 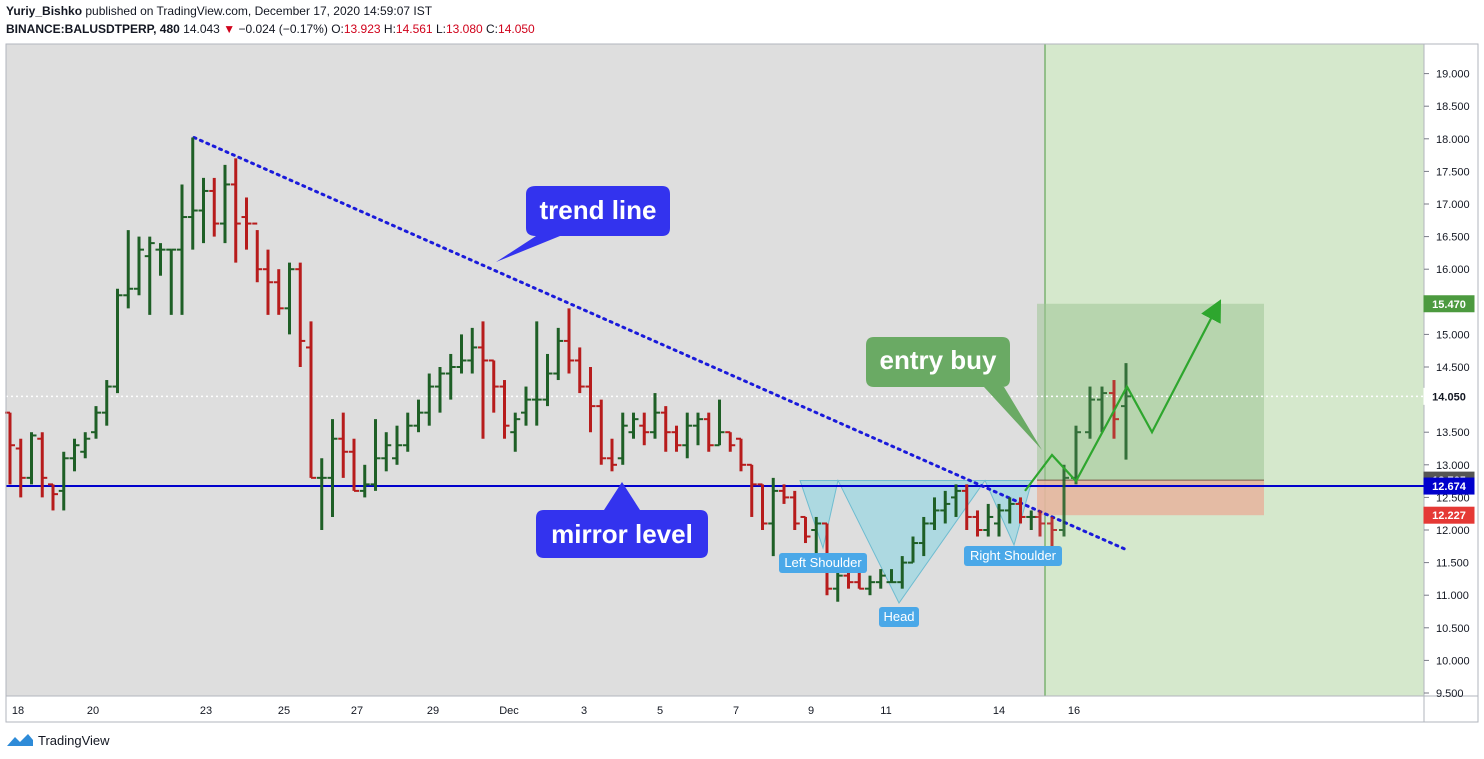 I want to click on head-label: Head, so click(x=898, y=616).